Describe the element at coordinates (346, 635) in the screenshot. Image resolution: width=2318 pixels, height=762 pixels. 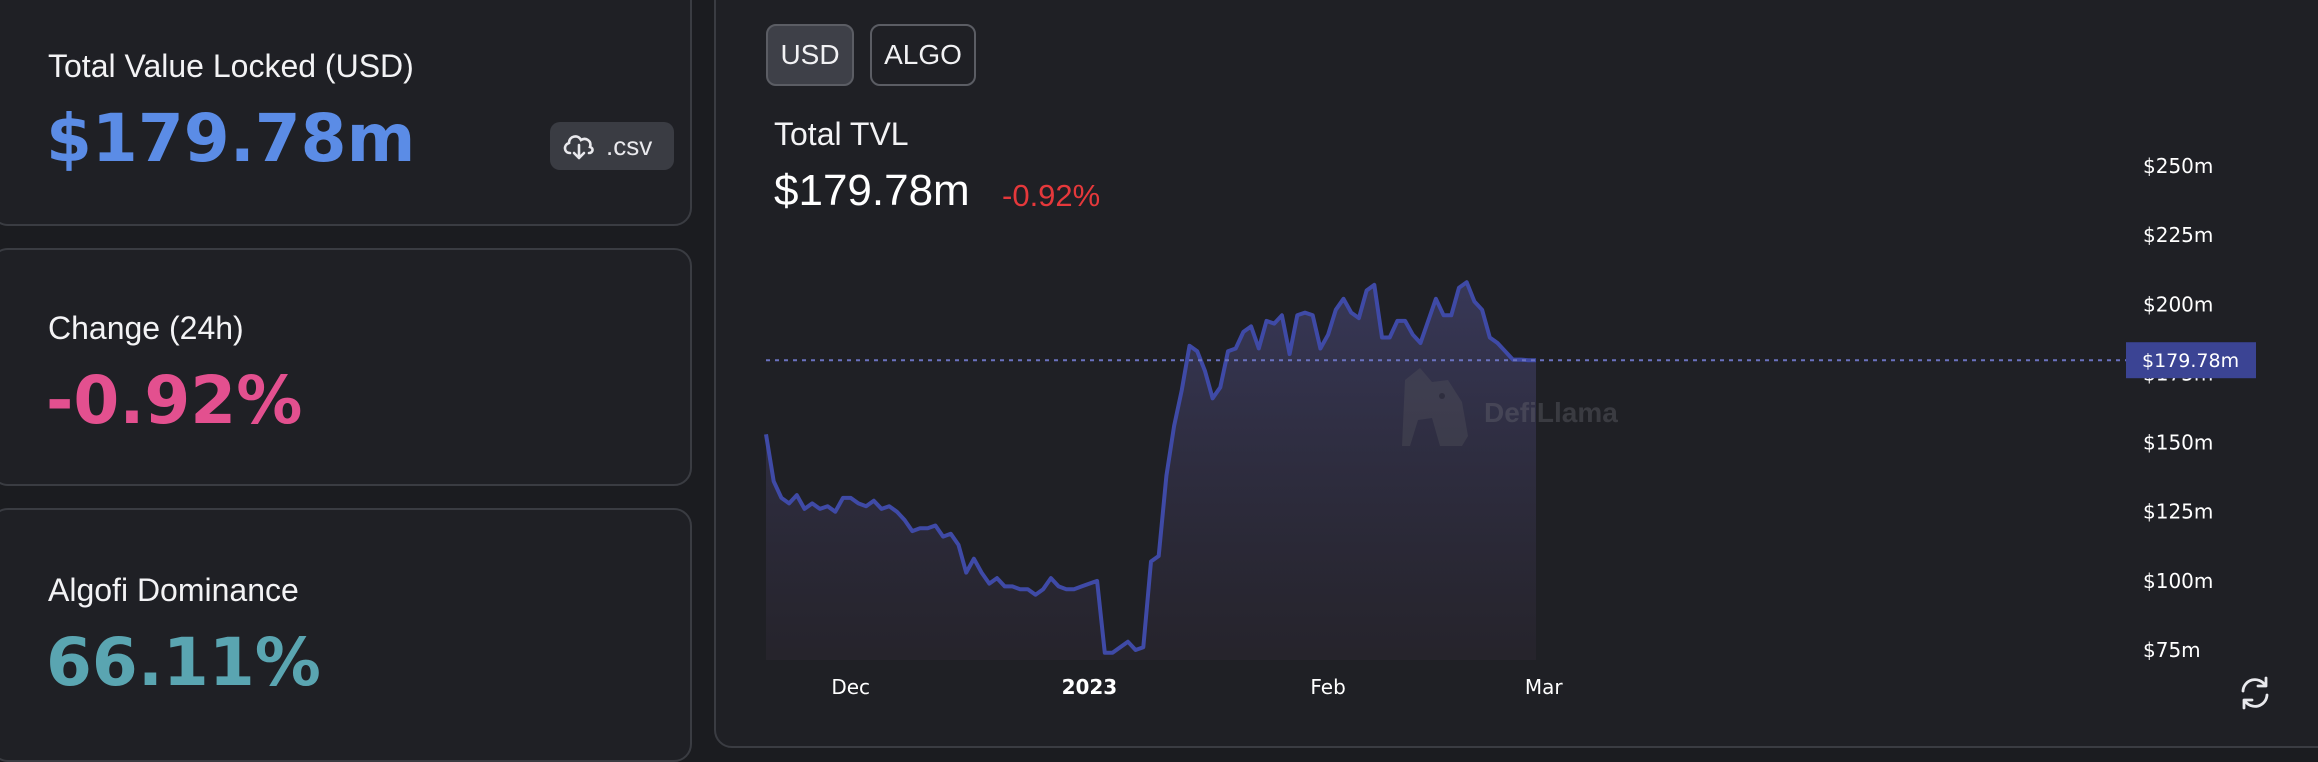
I see `dominance-card: Algofi Dominance 66.11%` at that location.